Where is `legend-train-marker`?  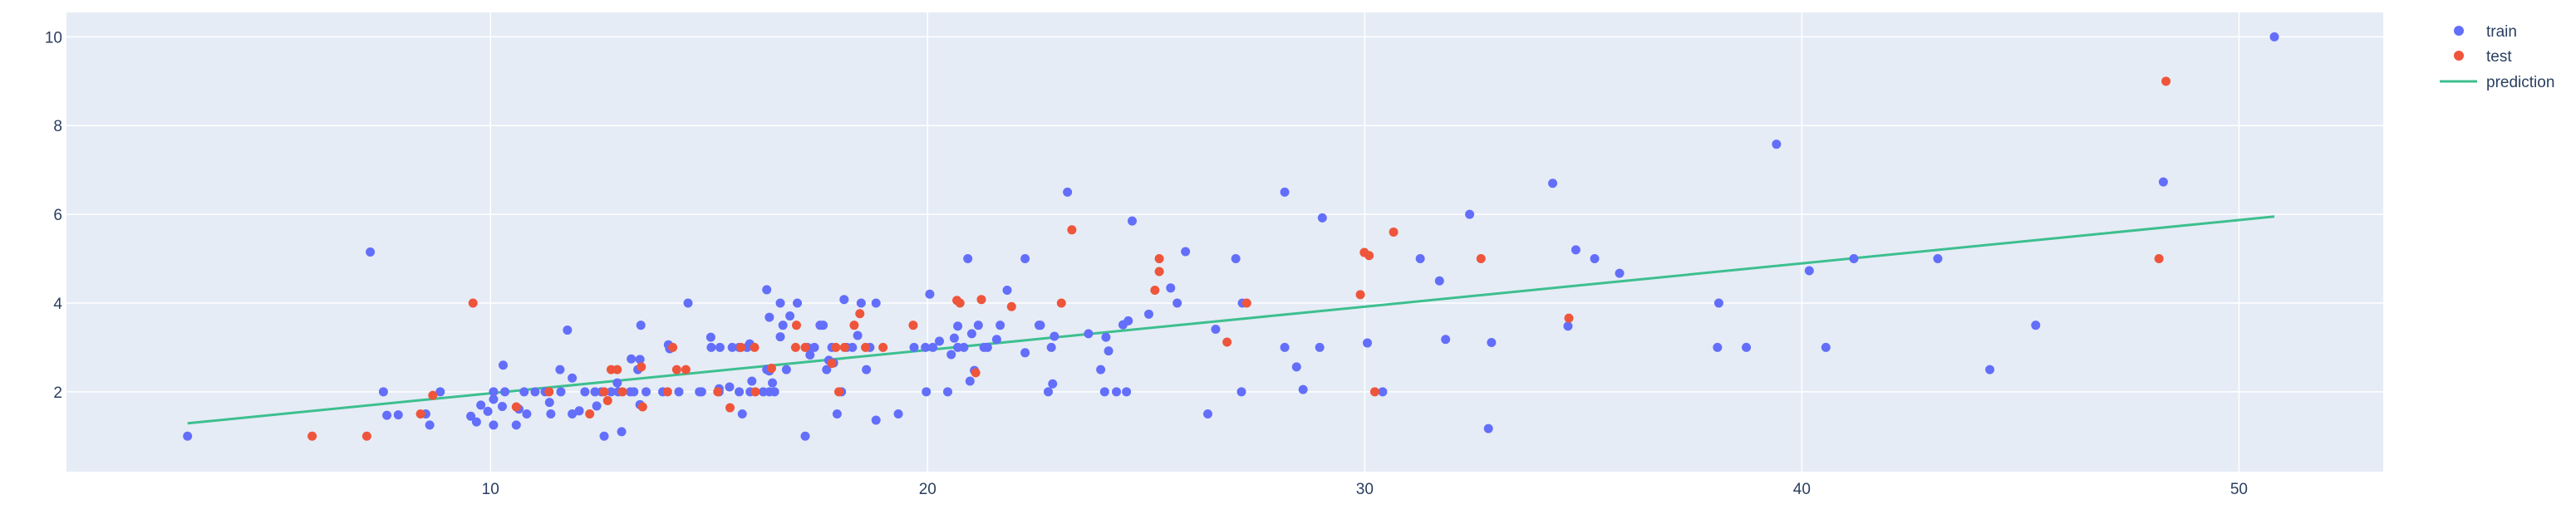
legend-train-marker is located at coordinates (2459, 31).